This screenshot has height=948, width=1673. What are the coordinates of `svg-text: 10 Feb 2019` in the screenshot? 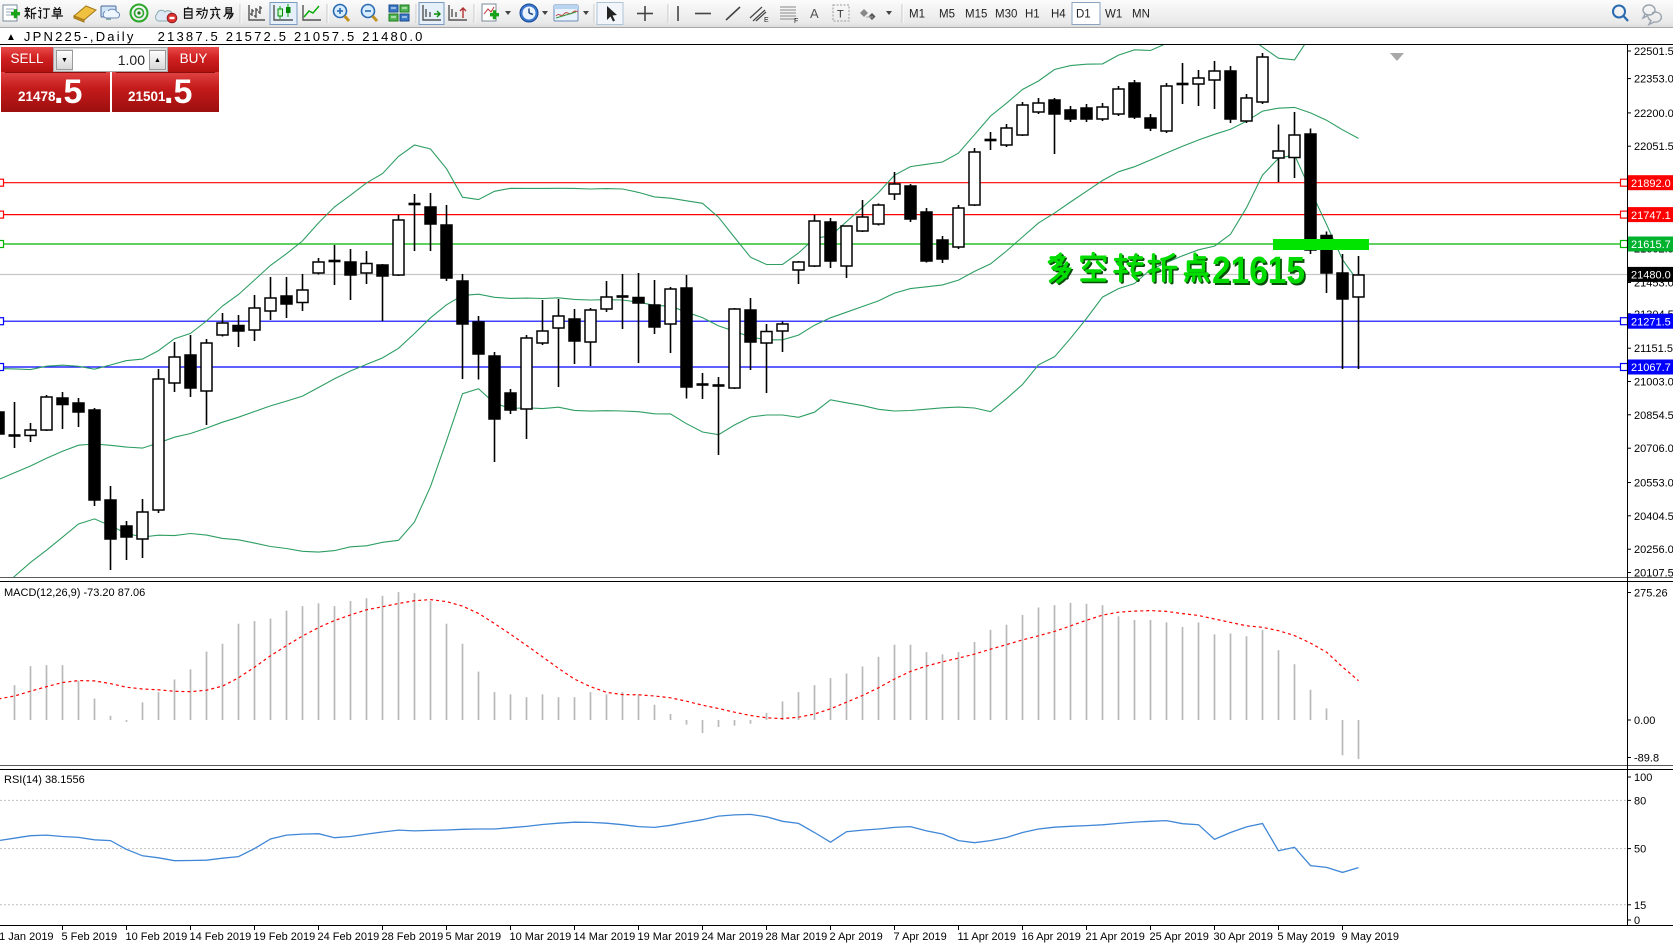 It's located at (157, 937).